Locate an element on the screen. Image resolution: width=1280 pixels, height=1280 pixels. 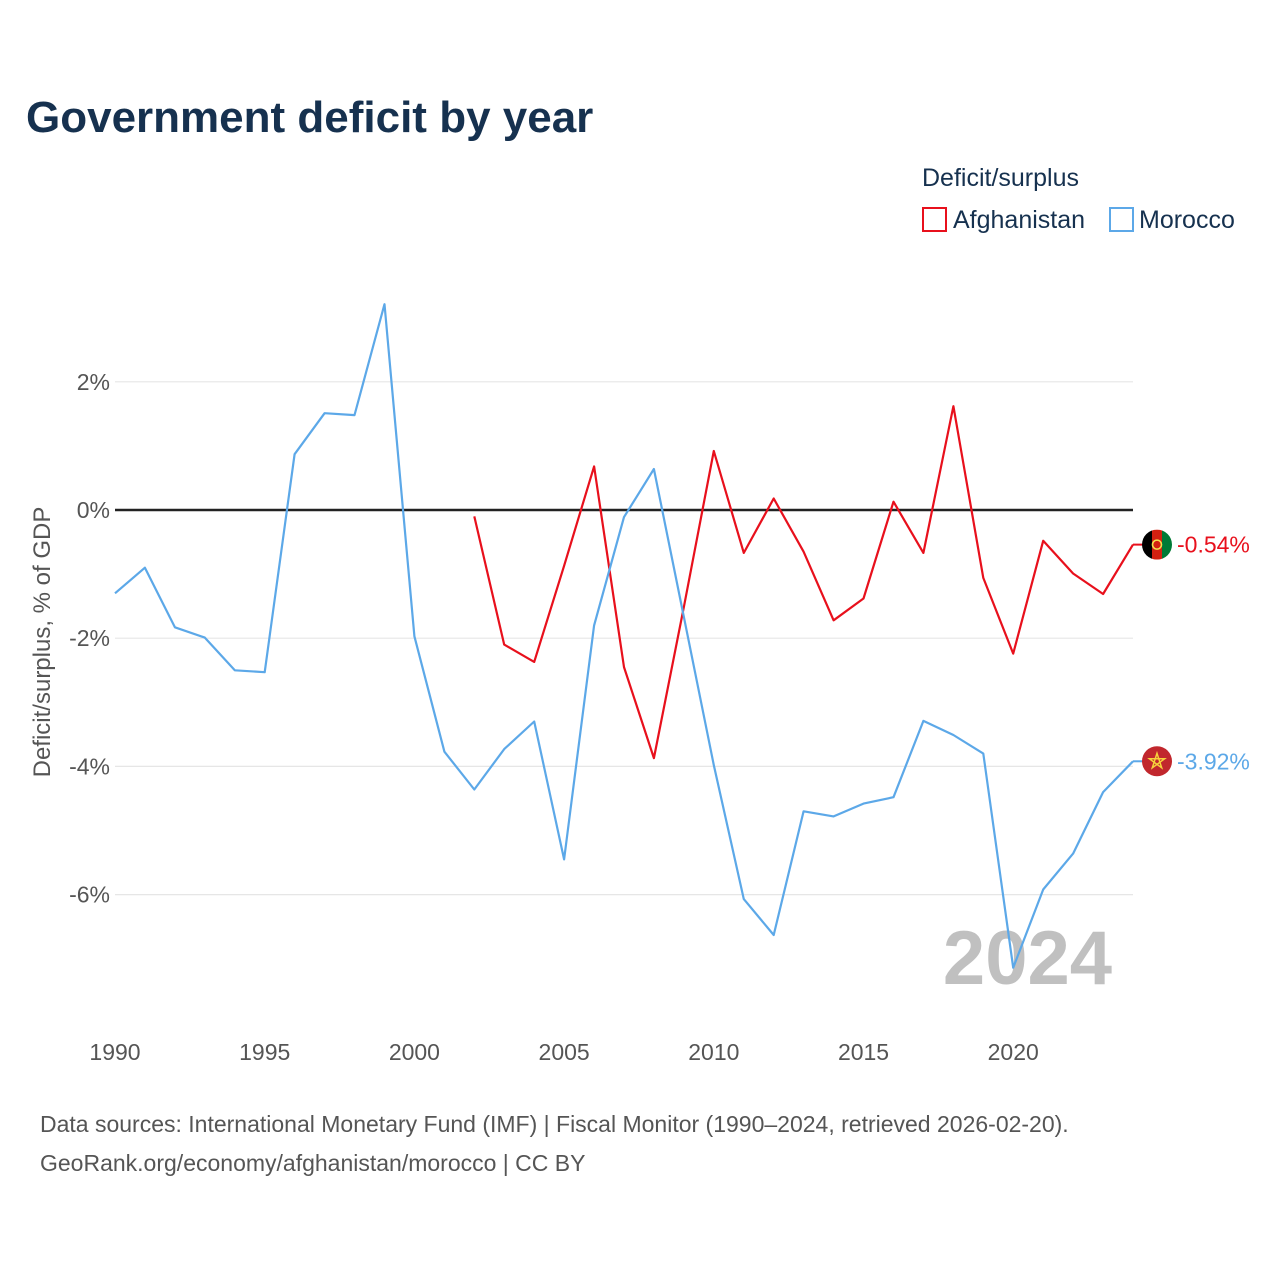
morocco-flag-icon is located at coordinates (1157, 761).